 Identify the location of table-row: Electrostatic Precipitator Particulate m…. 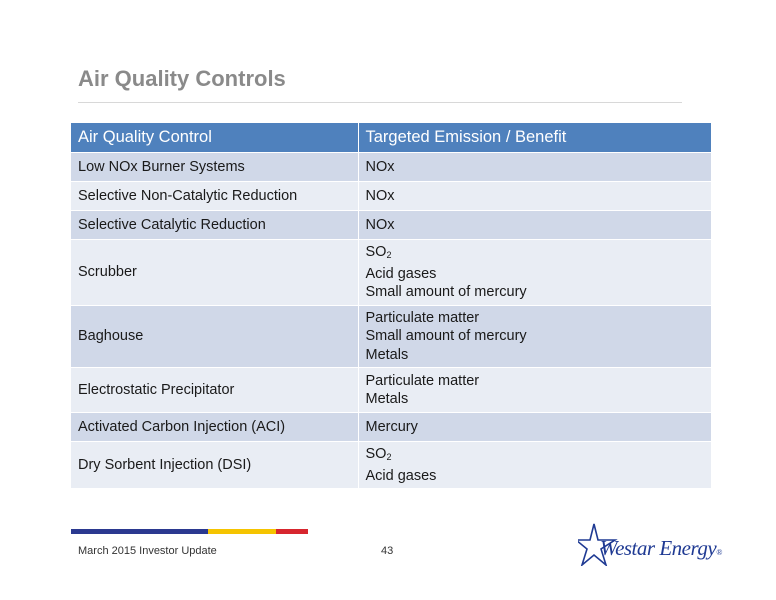
(391, 390).